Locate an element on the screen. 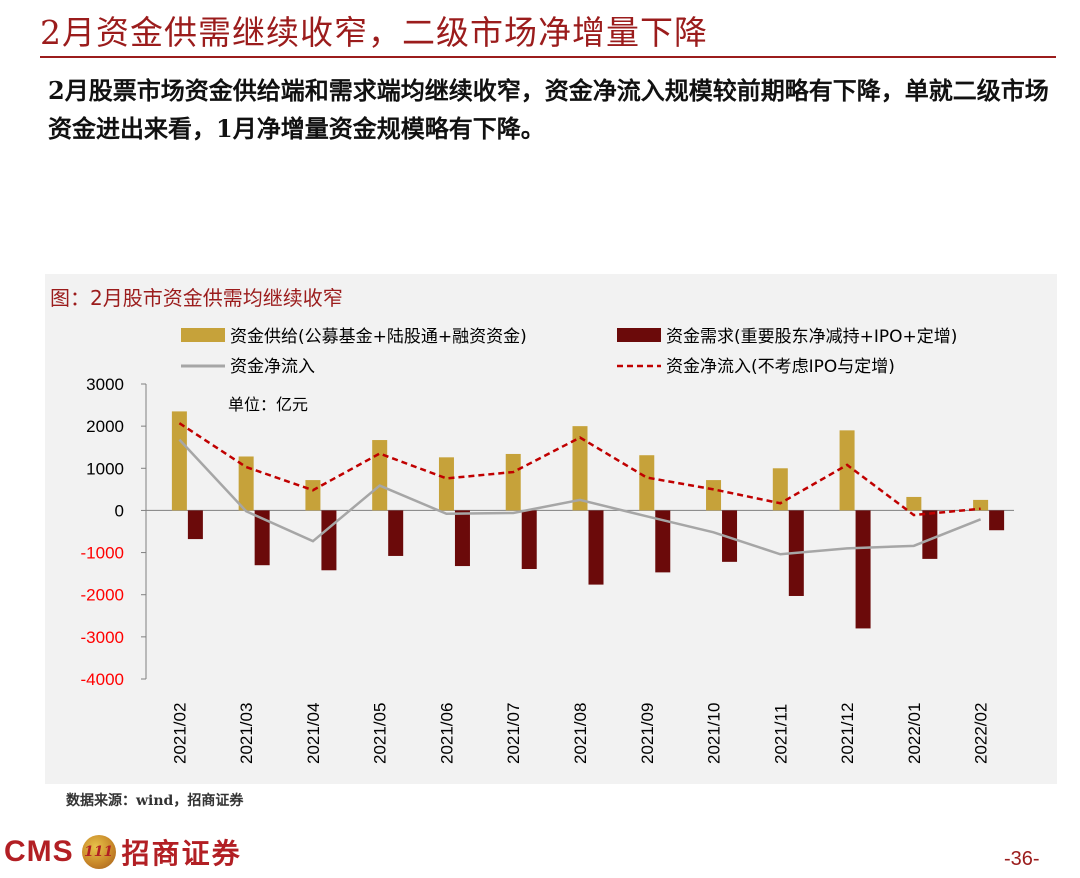 The width and height of the screenshot is (1080, 878). legend-supply-label: 资金供给(公募基金+陆股通+融资资金) is located at coordinates (378, 337).